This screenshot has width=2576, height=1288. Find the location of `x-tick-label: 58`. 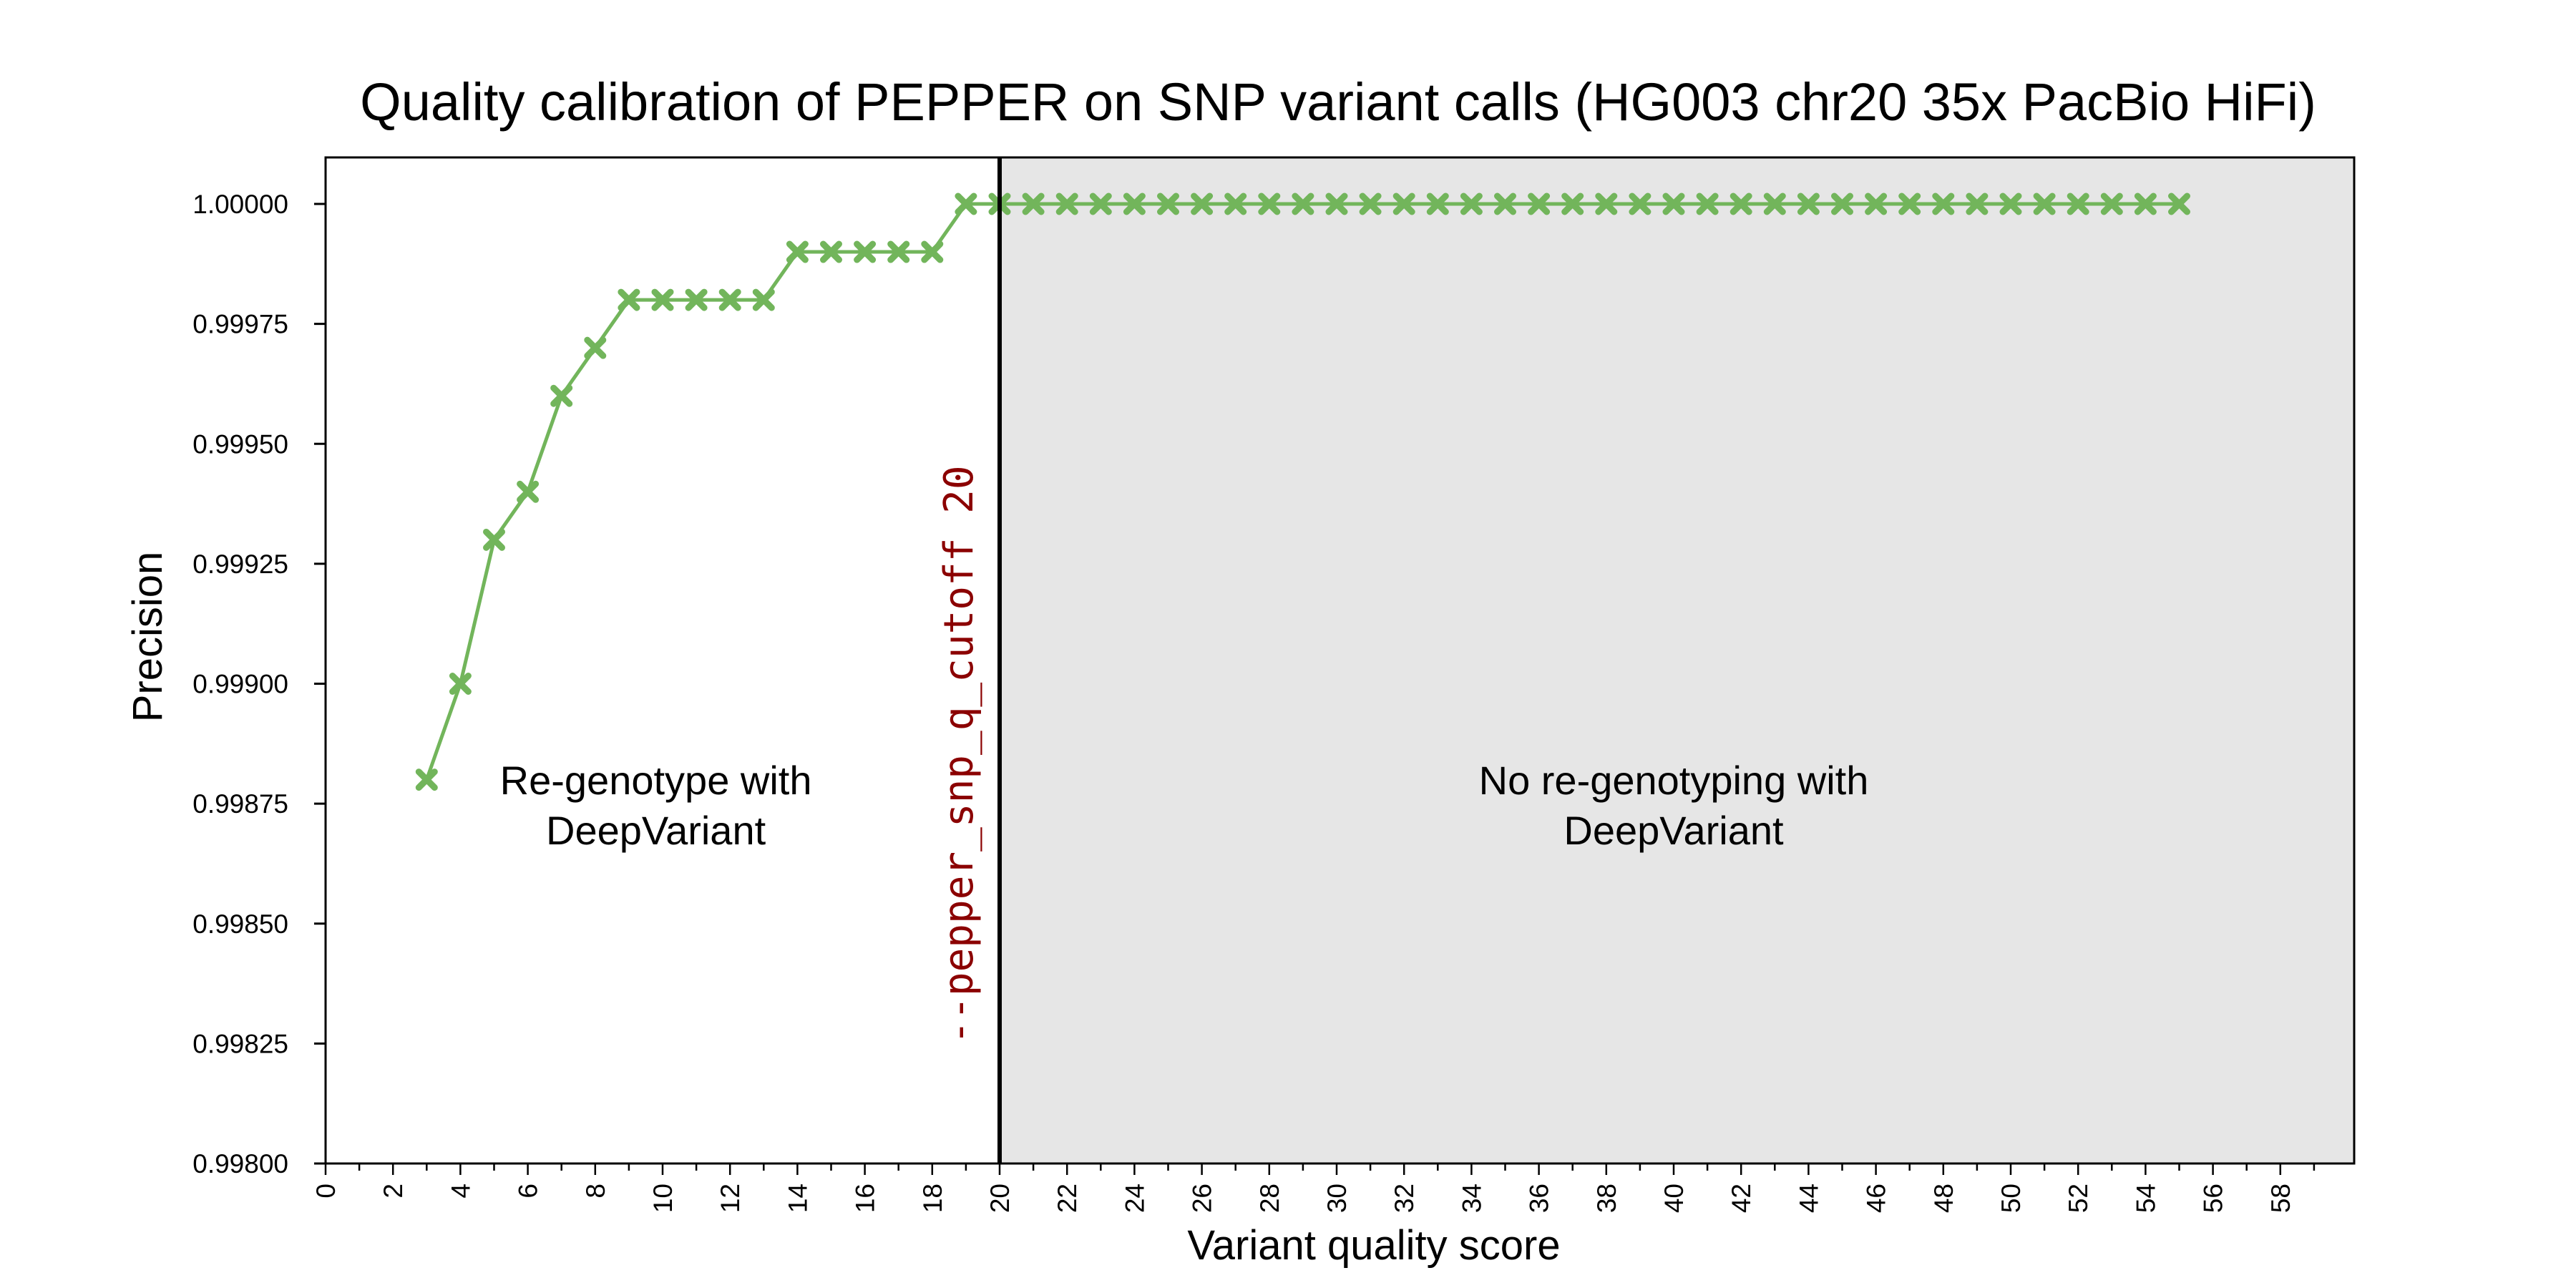

x-tick-label: 58 is located at coordinates (2281, 1198).